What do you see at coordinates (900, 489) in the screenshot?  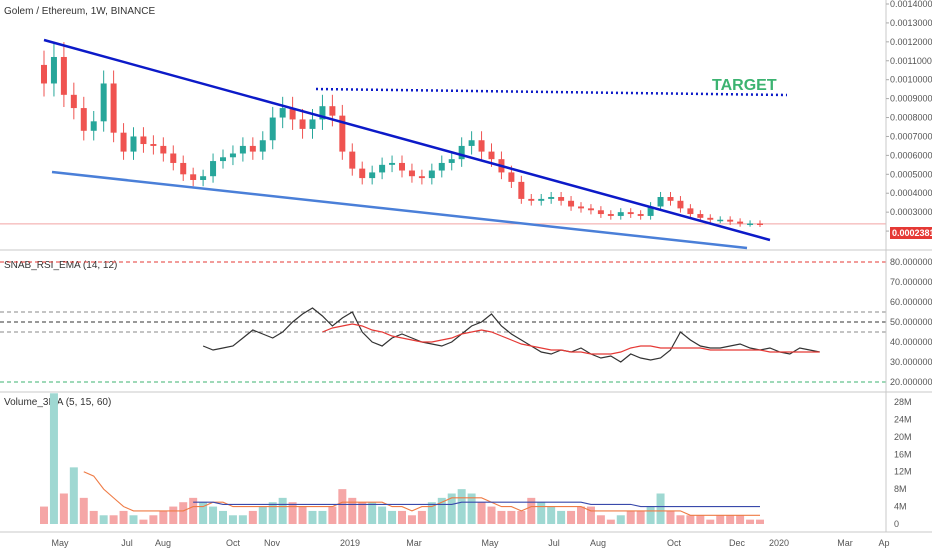 I see `volume-tick-label: 8M` at bounding box center [900, 489].